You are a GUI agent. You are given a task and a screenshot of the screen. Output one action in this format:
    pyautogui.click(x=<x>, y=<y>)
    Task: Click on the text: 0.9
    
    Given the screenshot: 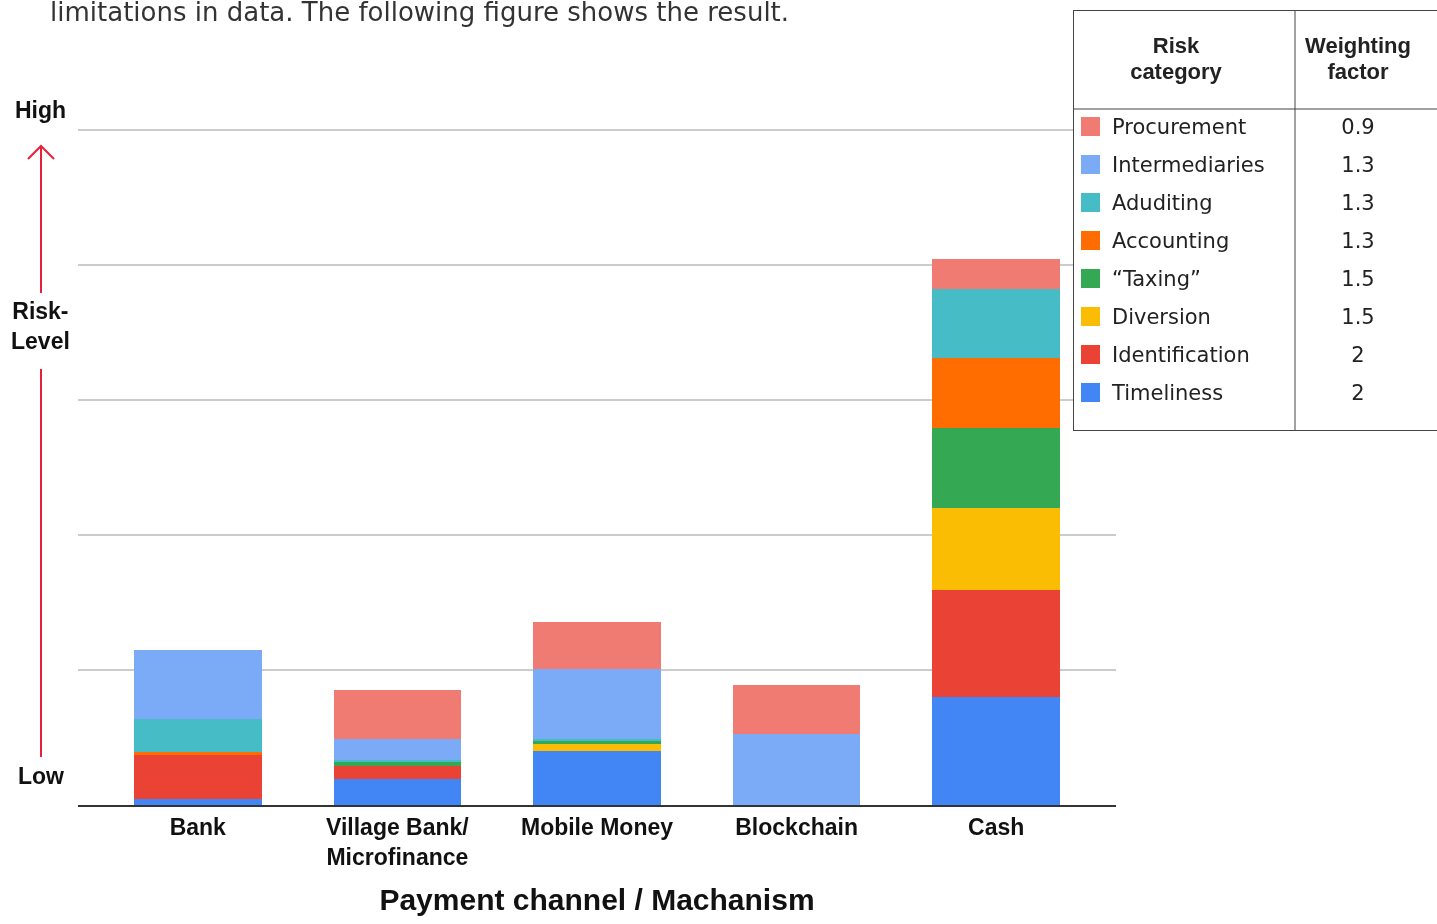 What is the action you would take?
    pyautogui.click(x=1358, y=127)
    